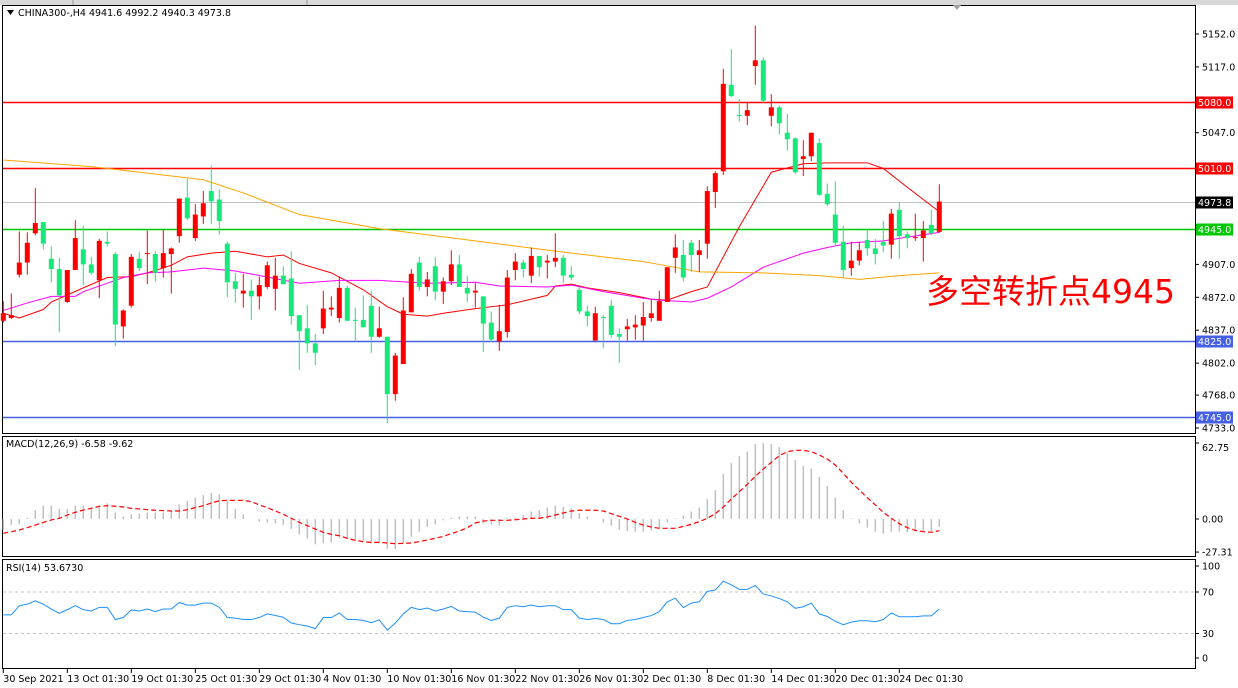 The width and height of the screenshot is (1238, 688). I want to click on price-tick-label: 4802.0, so click(1218, 364).